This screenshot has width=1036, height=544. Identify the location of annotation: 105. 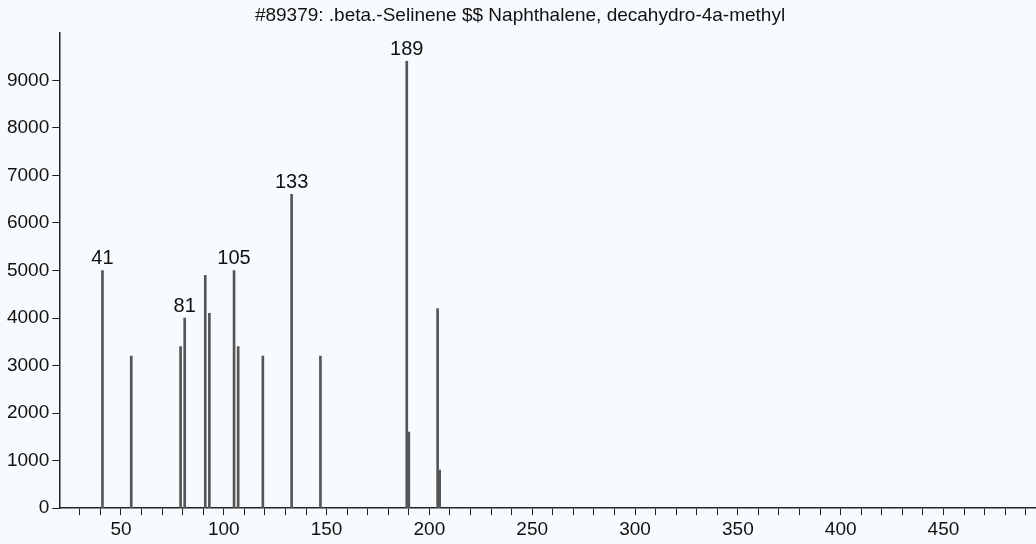
(234, 257).